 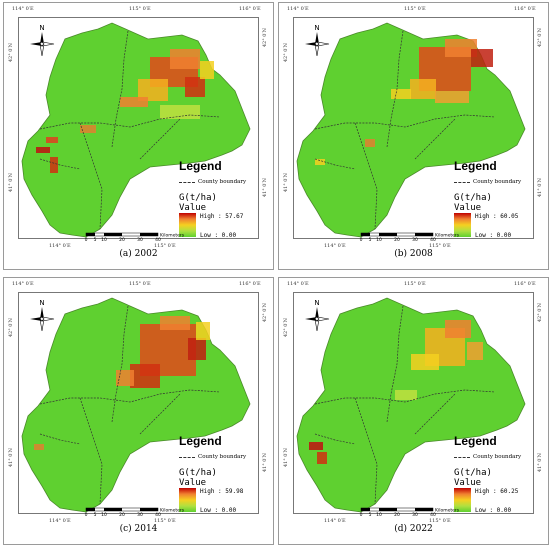 What do you see at coordinates (404, 102) in the screenshot?
I see `hotspot-layer` at bounding box center [404, 102].